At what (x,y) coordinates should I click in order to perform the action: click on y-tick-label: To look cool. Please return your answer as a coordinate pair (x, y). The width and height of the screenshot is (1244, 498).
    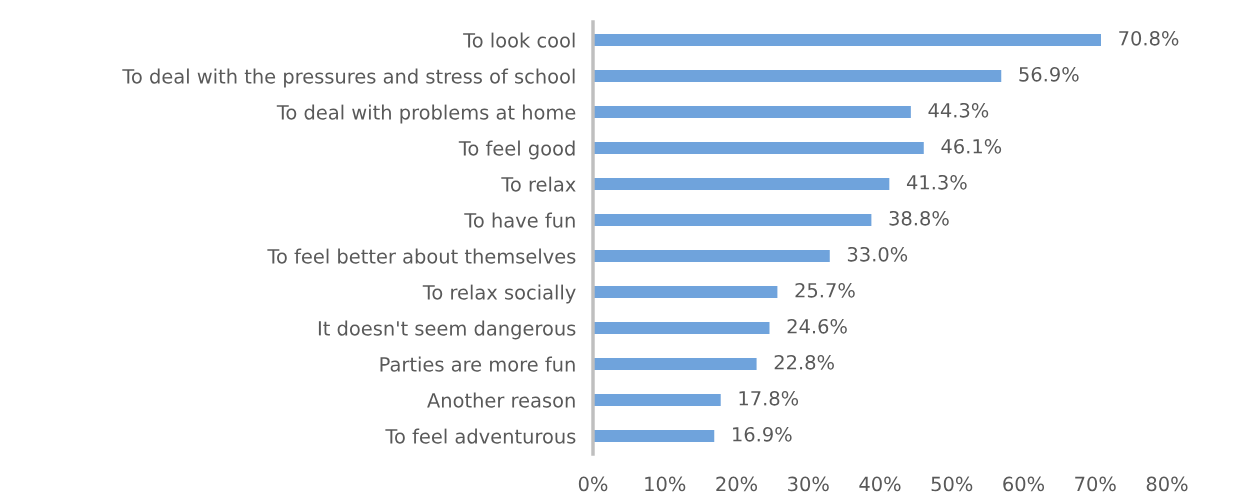
    Looking at the image, I should click on (519, 40).